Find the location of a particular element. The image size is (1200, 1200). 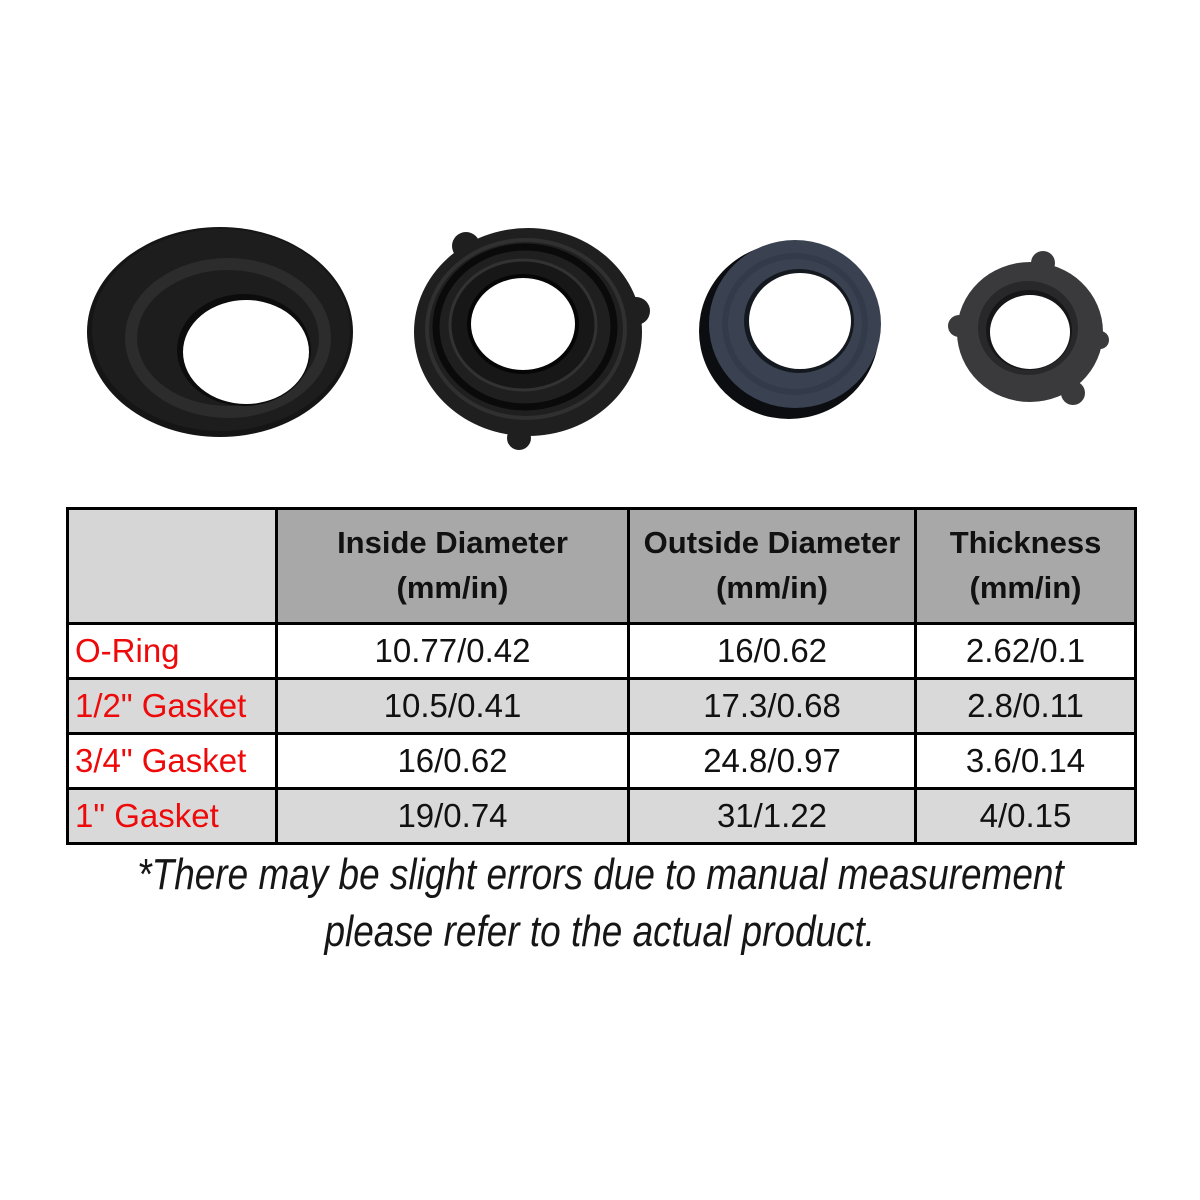

disclaimer-line-2: please refer to the actual product. is located at coordinates (600, 931).